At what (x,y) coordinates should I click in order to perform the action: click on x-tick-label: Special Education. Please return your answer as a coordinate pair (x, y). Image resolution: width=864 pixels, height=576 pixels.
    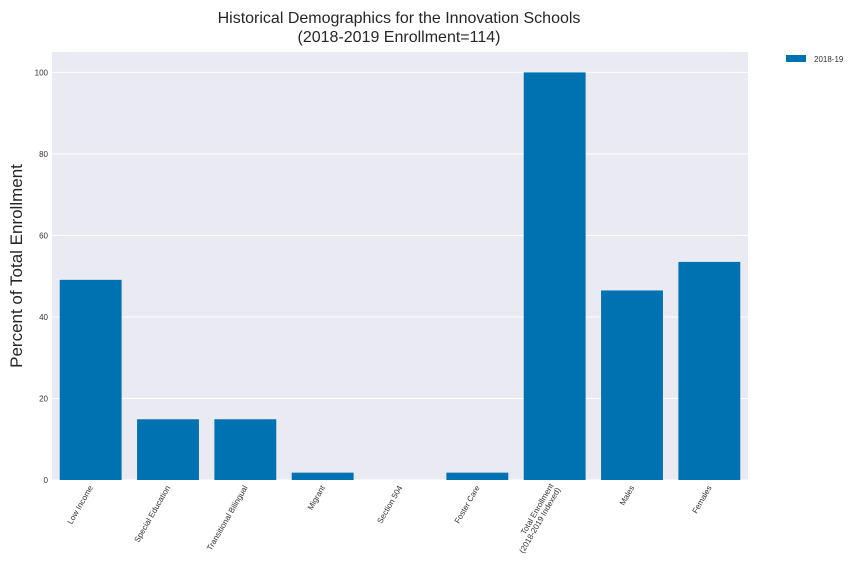
    Looking at the image, I should click on (153, 514).